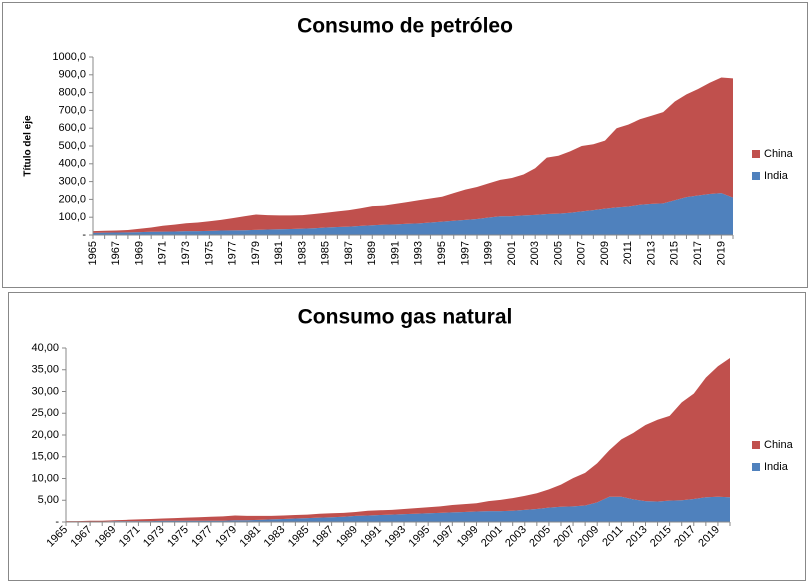 The image size is (810, 587). Describe the element at coordinates (72, 164) in the screenshot. I see `y-tick-label: 400,0` at that location.